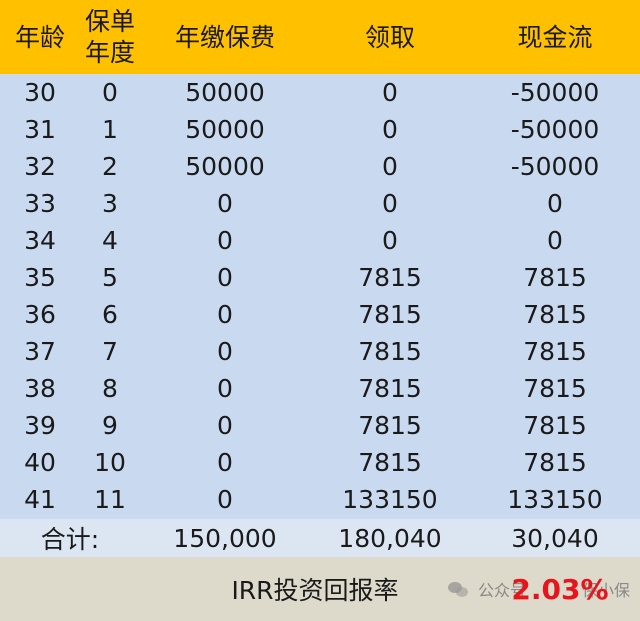 Image resolution: width=640 pixels, height=621 pixels. Describe the element at coordinates (110, 499) in the screenshot. I see `cell-policy-year: 11` at that location.